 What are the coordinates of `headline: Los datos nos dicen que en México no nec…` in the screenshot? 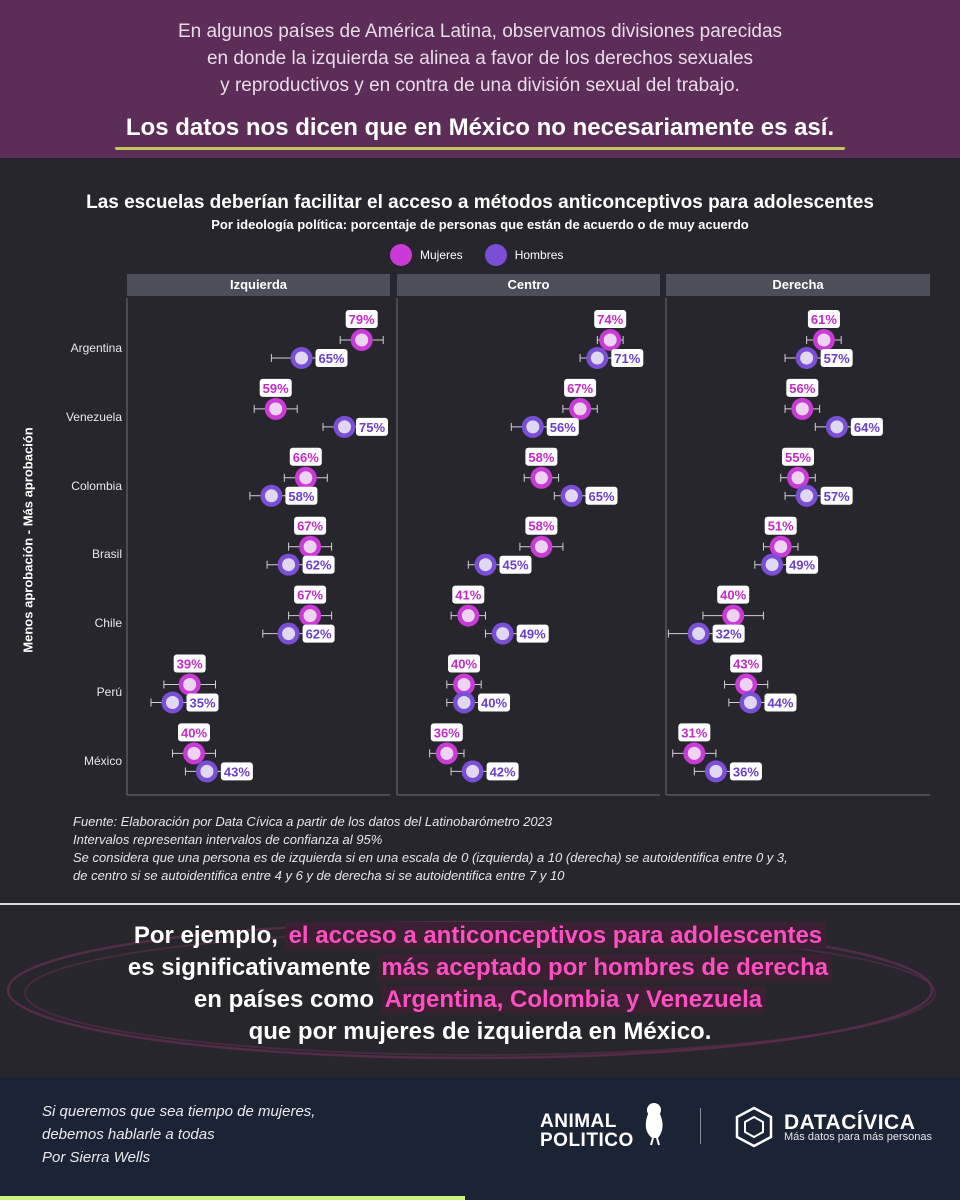 It's located at (480, 127).